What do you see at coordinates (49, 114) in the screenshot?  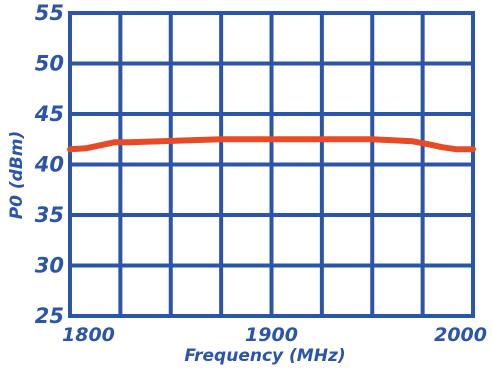 I see `y-tick-label: 45` at bounding box center [49, 114].